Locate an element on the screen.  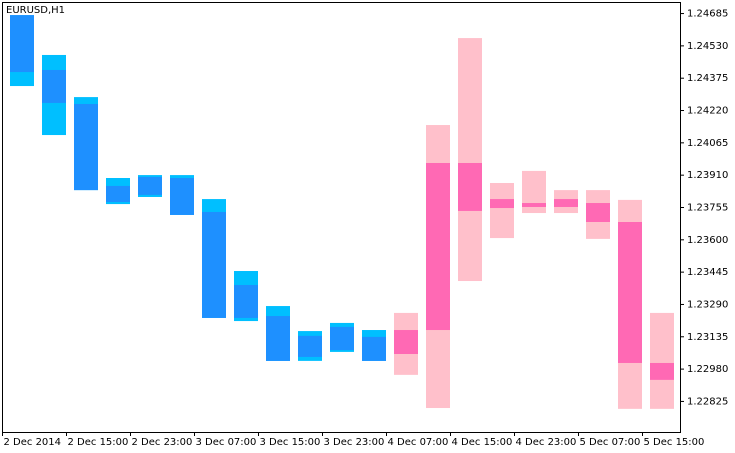
x-tick-label: 2 Dec 23:00 is located at coordinates (162, 442).